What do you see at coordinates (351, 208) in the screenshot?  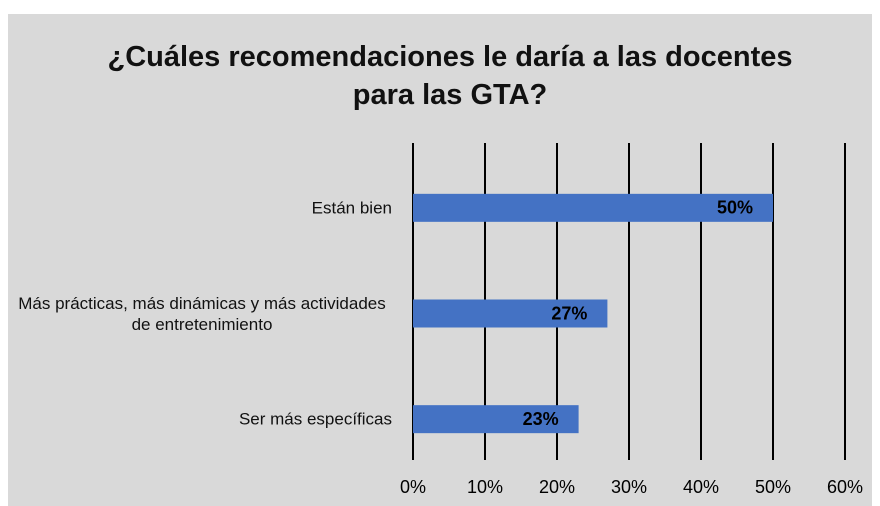 I see `y-tick-label: Están bien` at bounding box center [351, 208].